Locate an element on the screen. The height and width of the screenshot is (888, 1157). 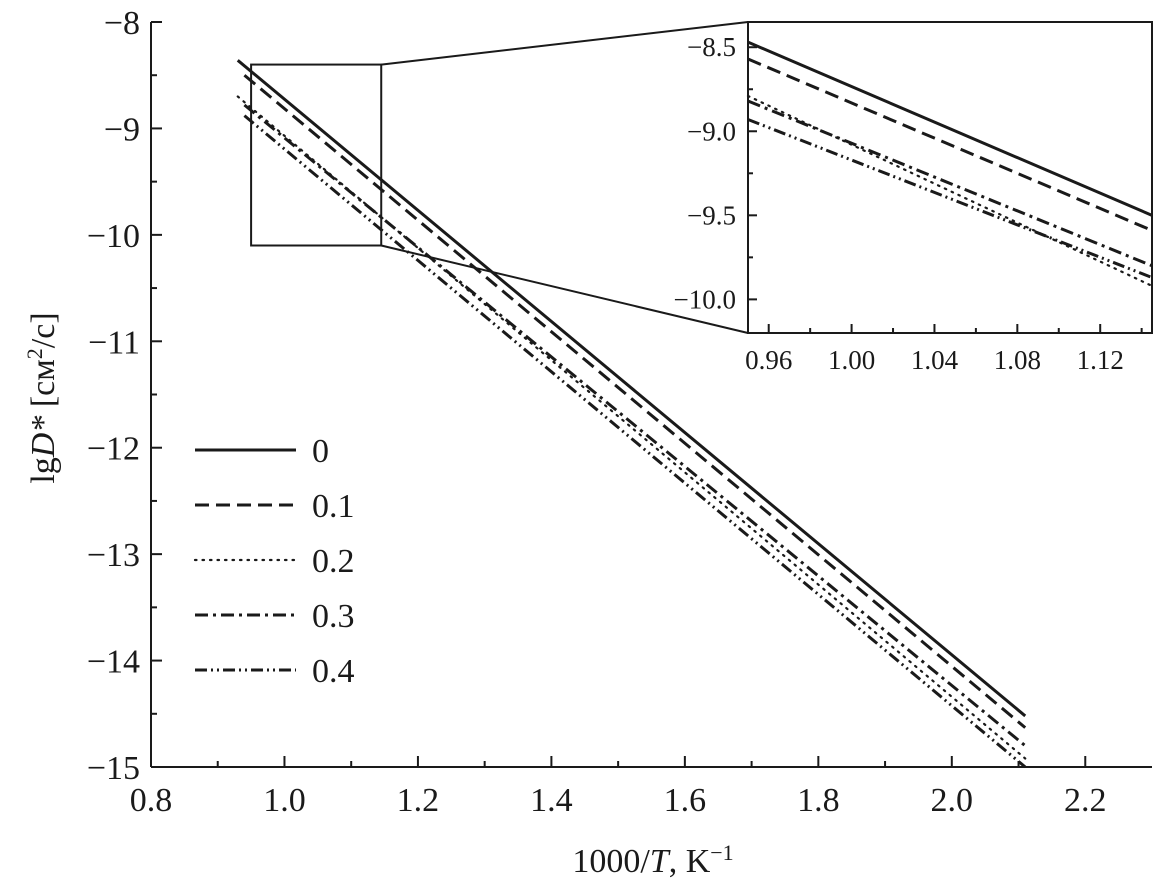
inset-x-tick-label: 1.00 is located at coordinates (851, 360).